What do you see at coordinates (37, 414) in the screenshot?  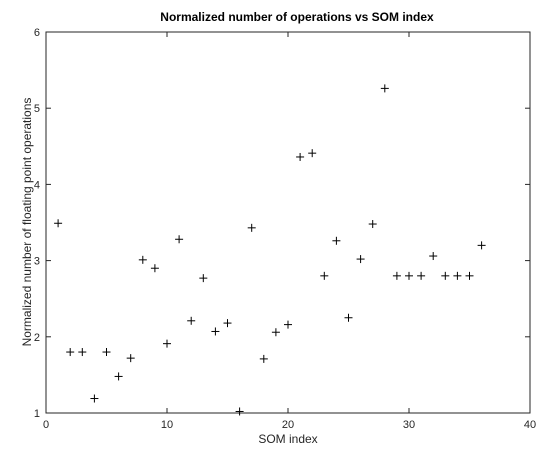 I see `y-tick-label: 1` at bounding box center [37, 414].